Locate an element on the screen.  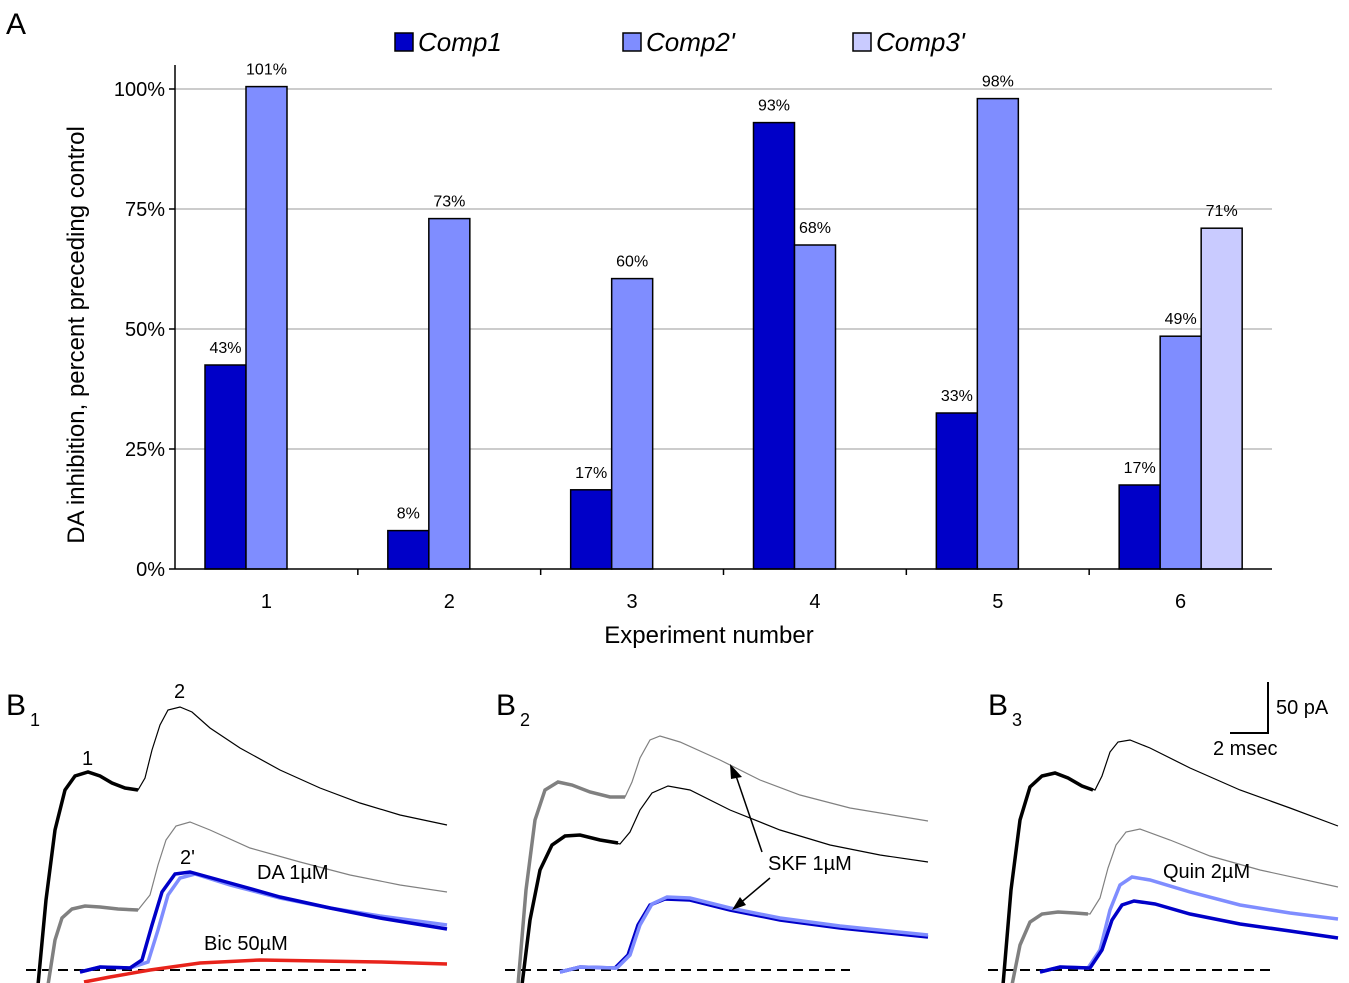
b3-control-trace-comp1 is located at coordinates (1047, 877).